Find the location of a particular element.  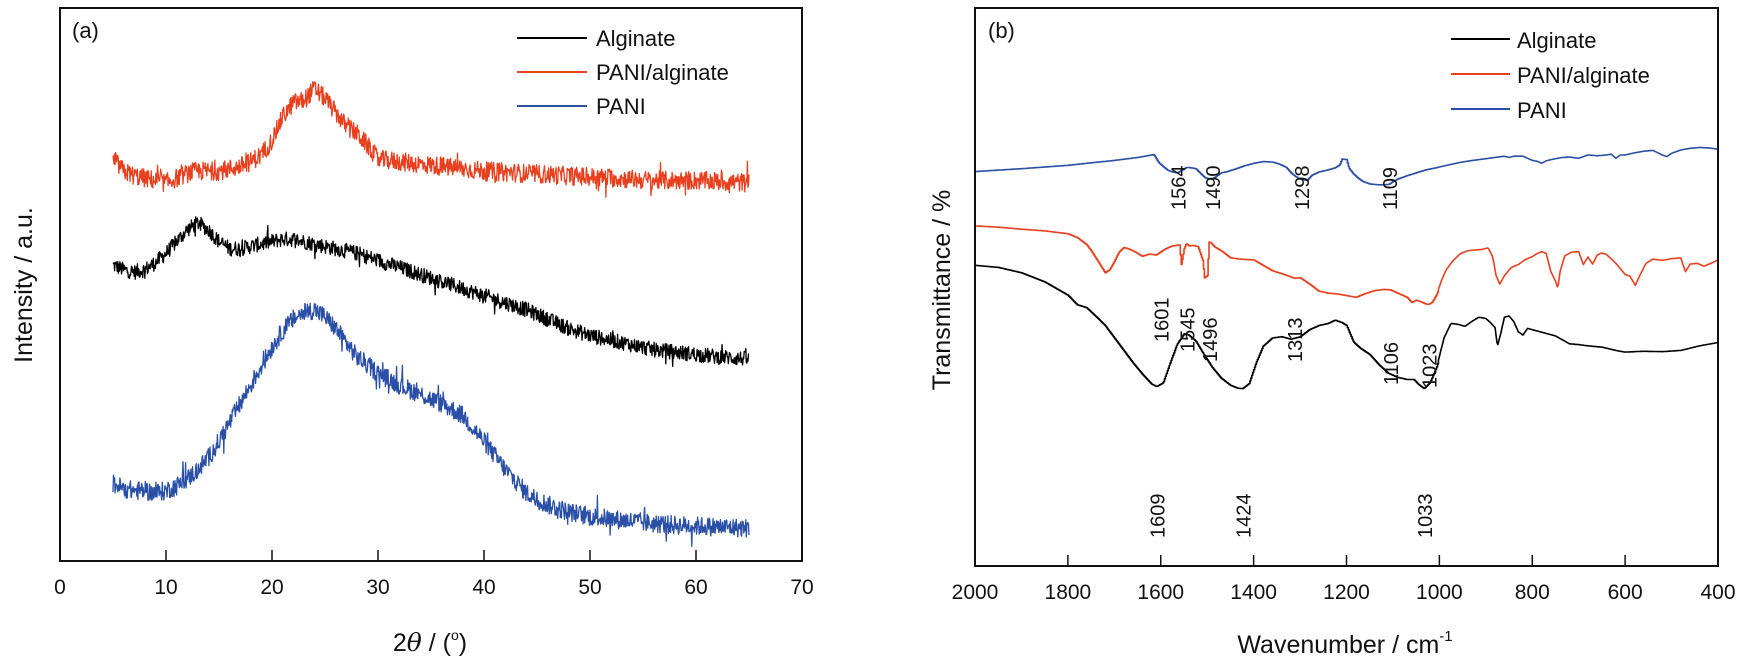

x-tick-label: 1400 is located at coordinates (1253, 592).